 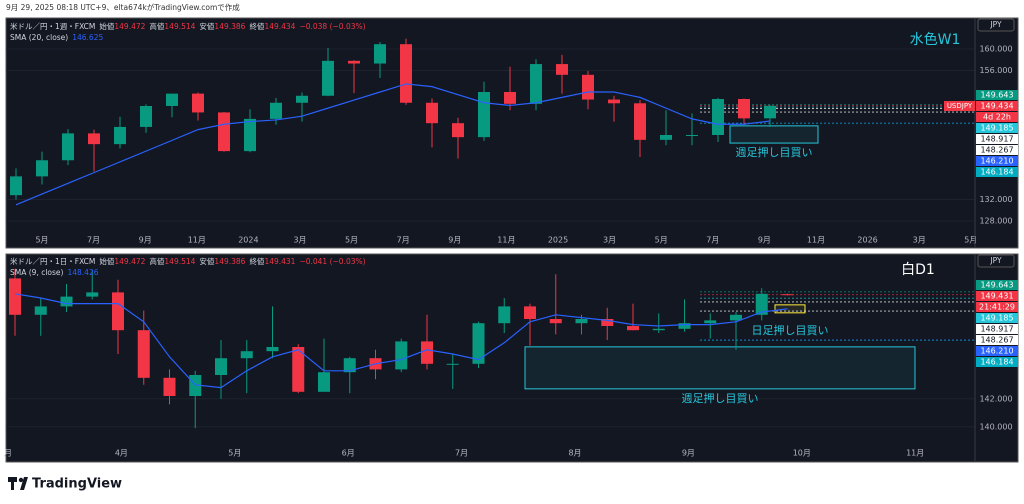 I want to click on y-tick-label: 128.000, so click(x=995, y=220).